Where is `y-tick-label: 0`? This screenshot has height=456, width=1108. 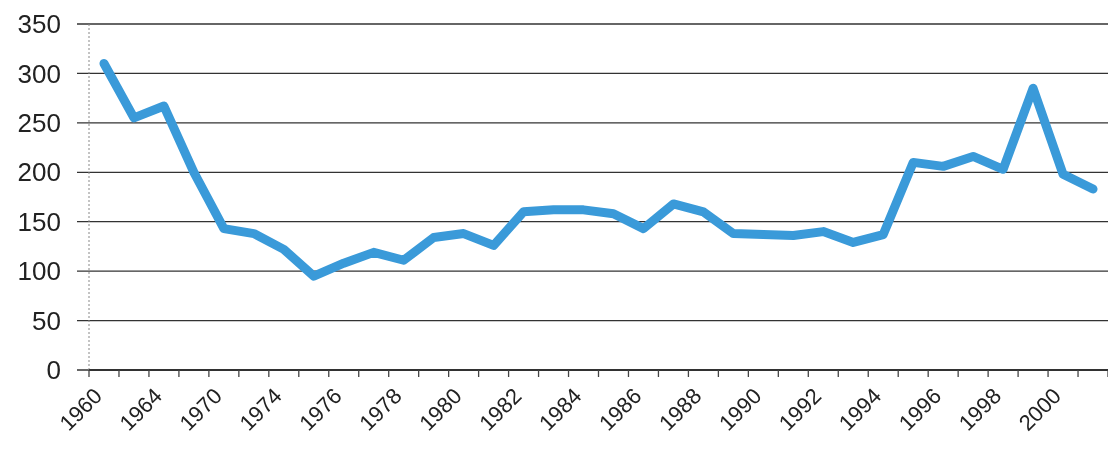 y-tick-label: 0 is located at coordinates (53, 370).